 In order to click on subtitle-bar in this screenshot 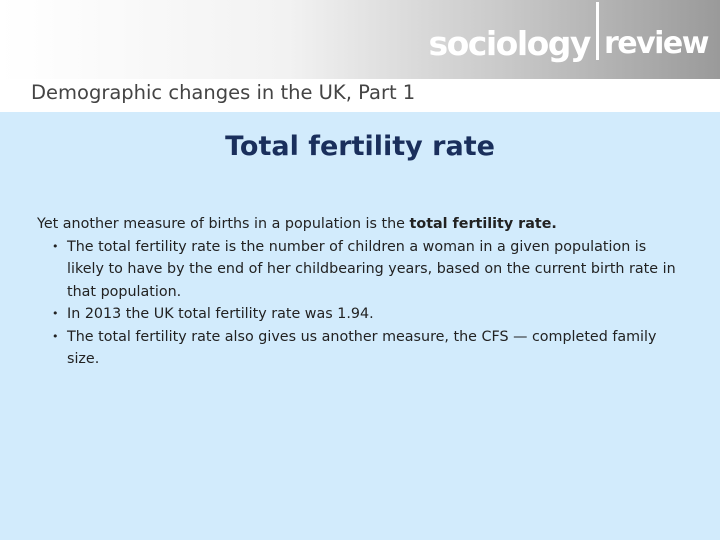, I will do `click(360, 95)`.